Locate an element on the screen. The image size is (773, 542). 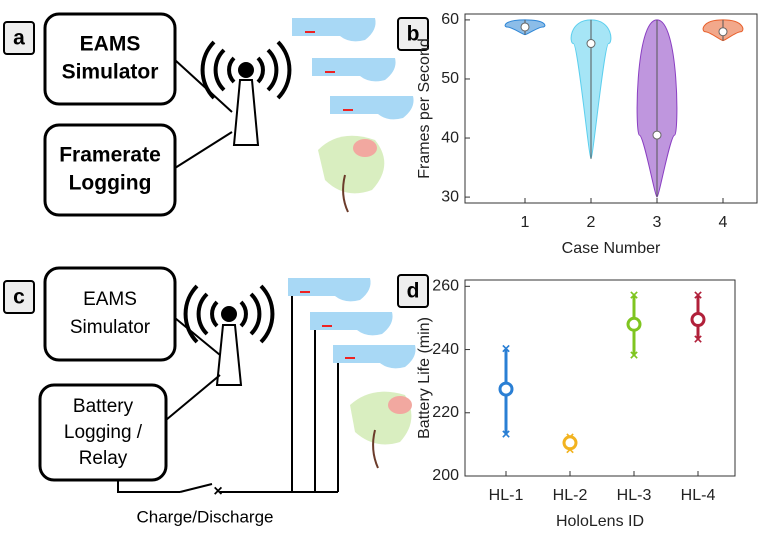
box-text: Framerate is located at coordinates (110, 155).